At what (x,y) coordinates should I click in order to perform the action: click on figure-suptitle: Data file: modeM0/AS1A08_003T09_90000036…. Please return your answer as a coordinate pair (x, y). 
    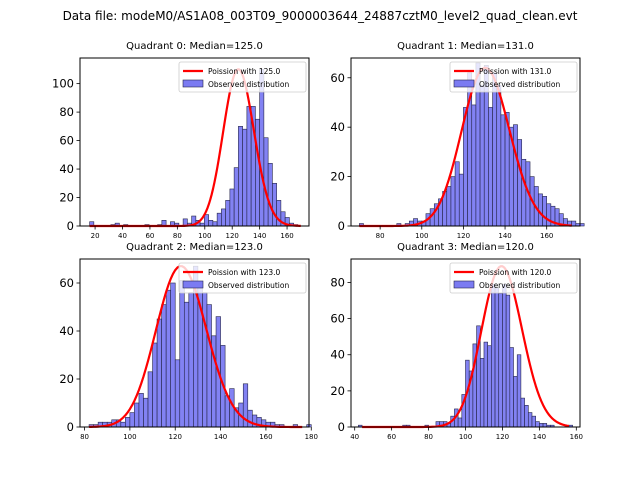
    Looking at the image, I should click on (320, 16).